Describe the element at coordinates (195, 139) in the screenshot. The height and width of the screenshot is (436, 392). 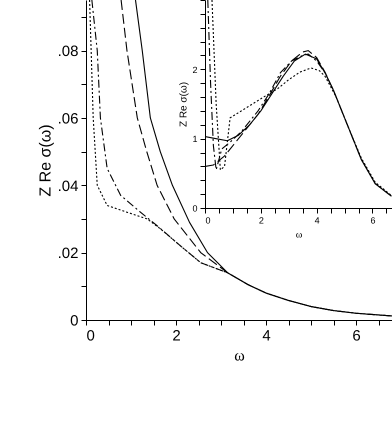
I see `y-tick-label: 1` at that location.